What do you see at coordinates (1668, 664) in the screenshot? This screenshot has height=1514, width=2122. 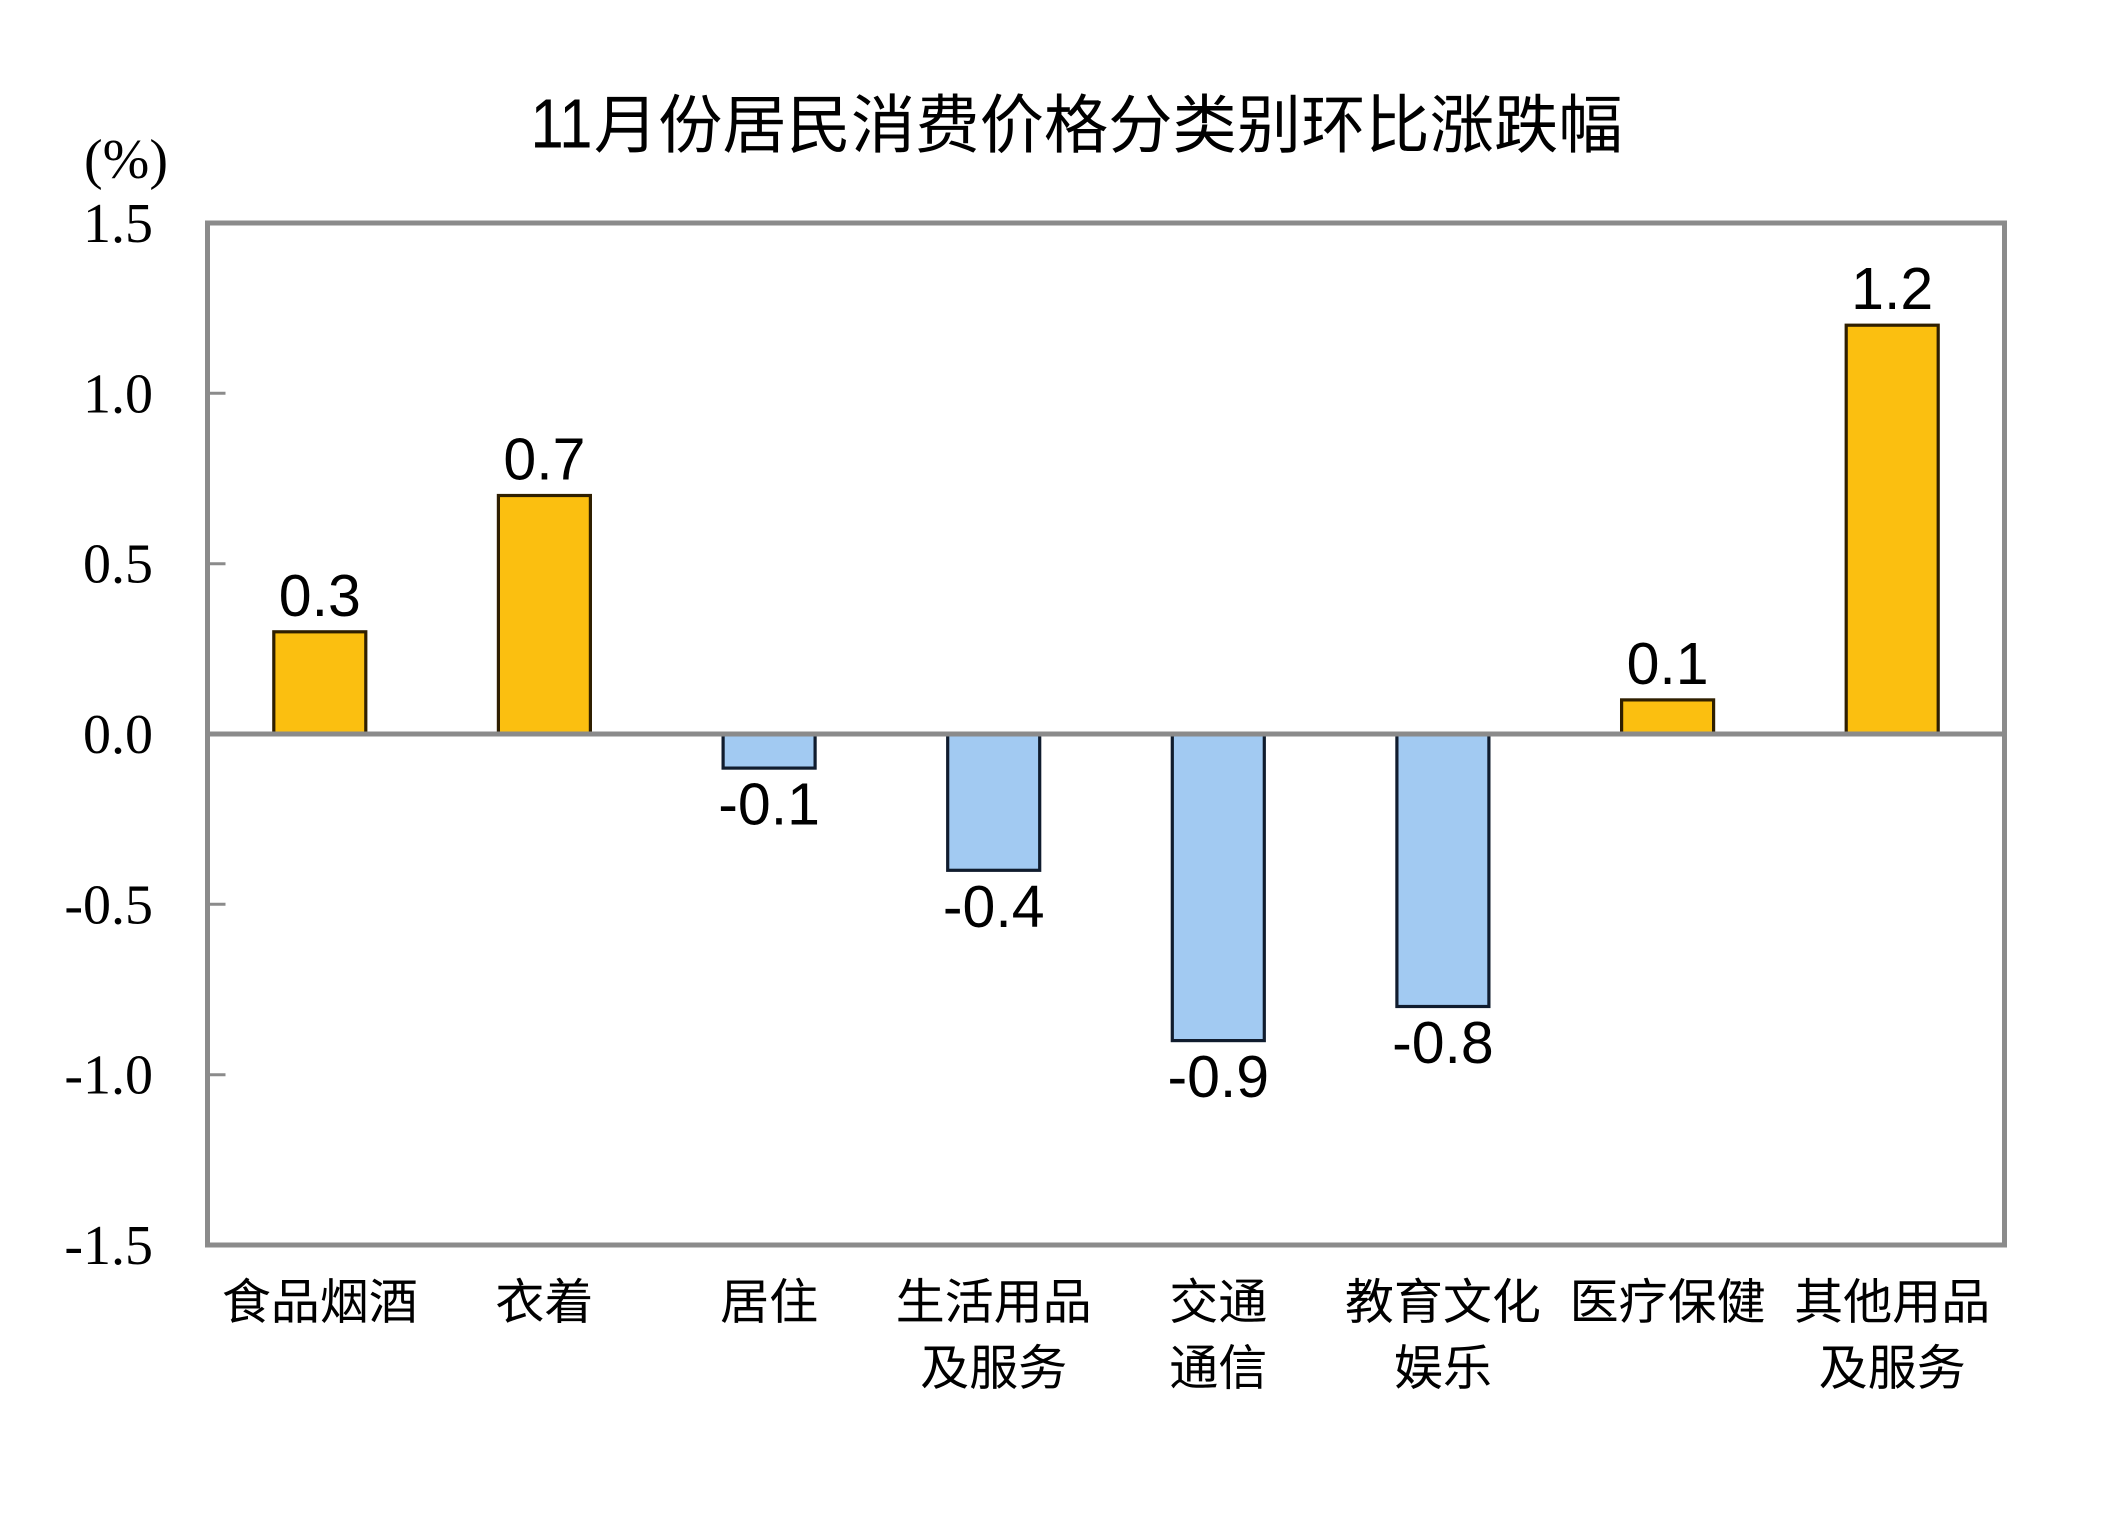 I see `svg-text: 0.1` at bounding box center [1668, 664].